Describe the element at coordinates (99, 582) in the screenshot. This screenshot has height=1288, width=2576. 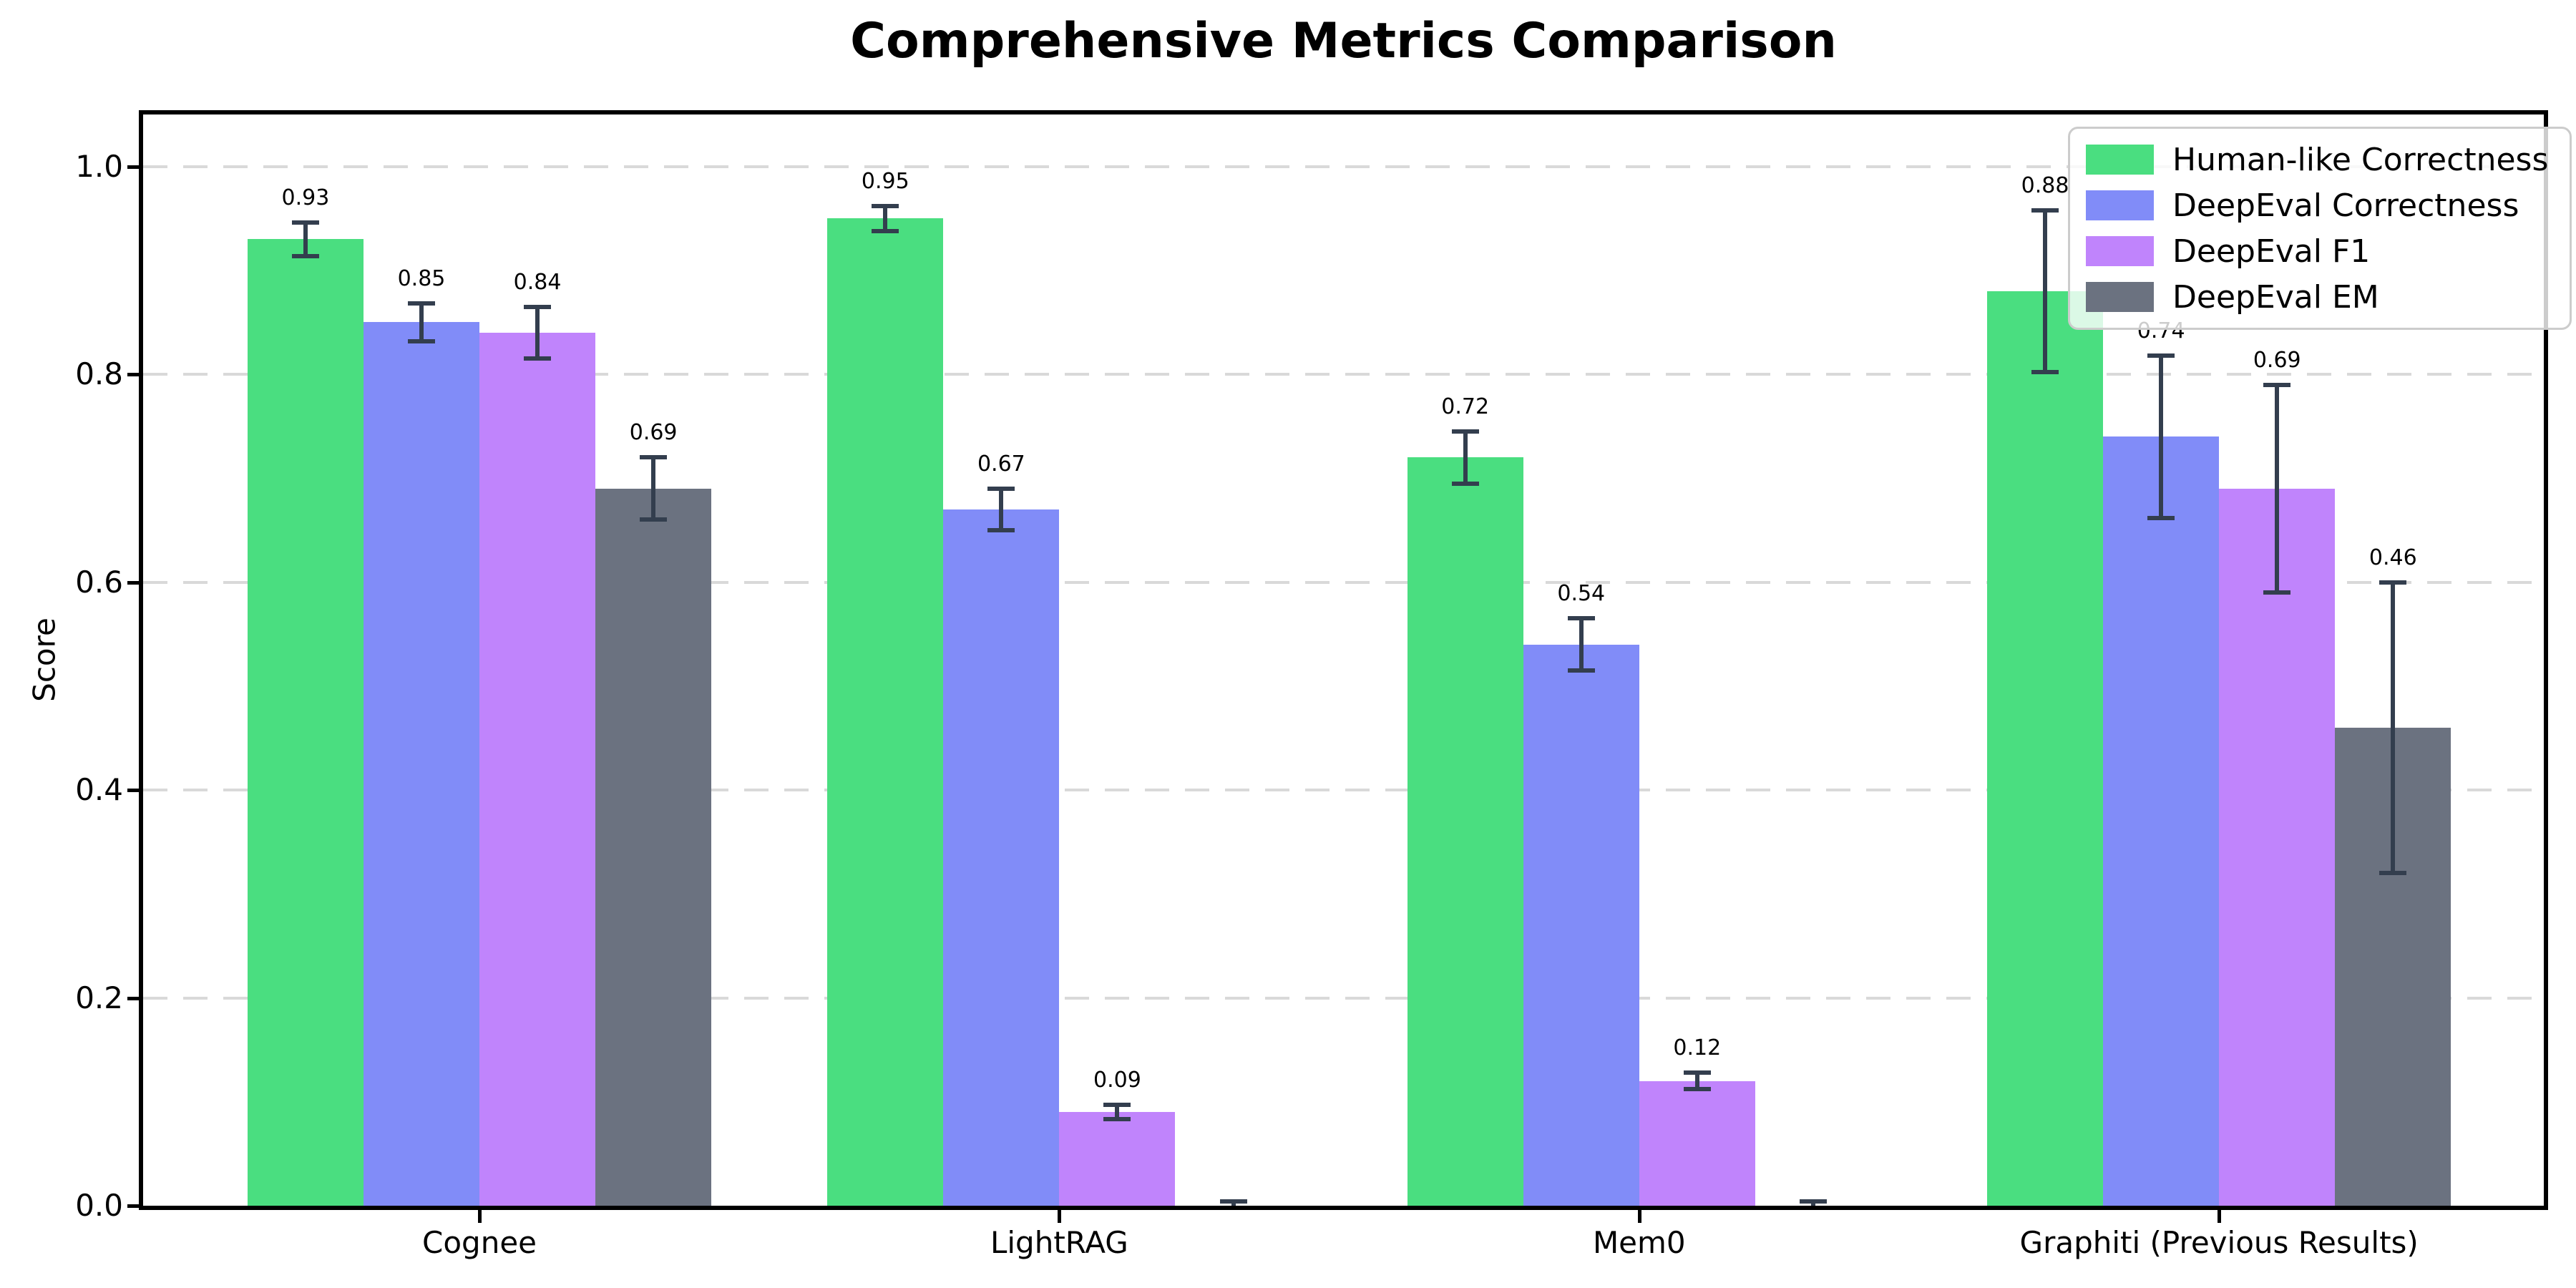
I see `y-tick-label: 0.6` at that location.